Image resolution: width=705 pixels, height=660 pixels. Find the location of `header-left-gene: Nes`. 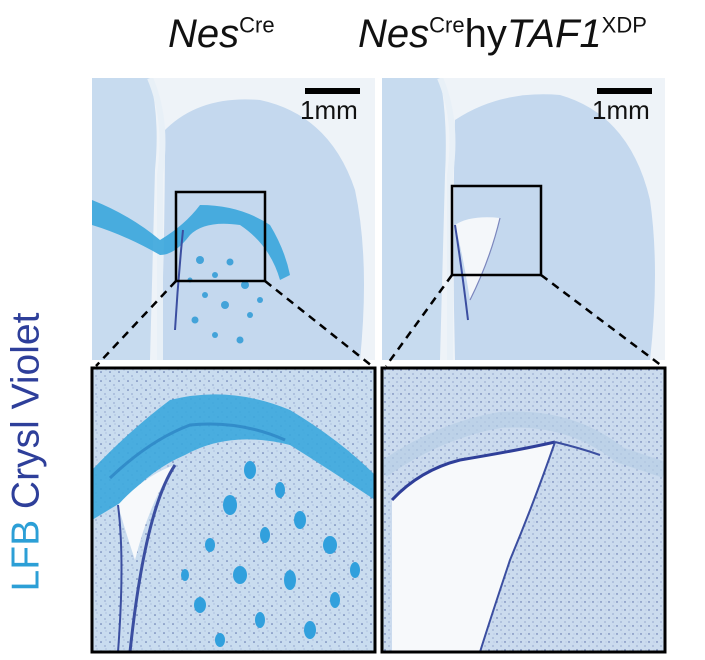

header-left-gene: Nes is located at coordinates (204, 34).